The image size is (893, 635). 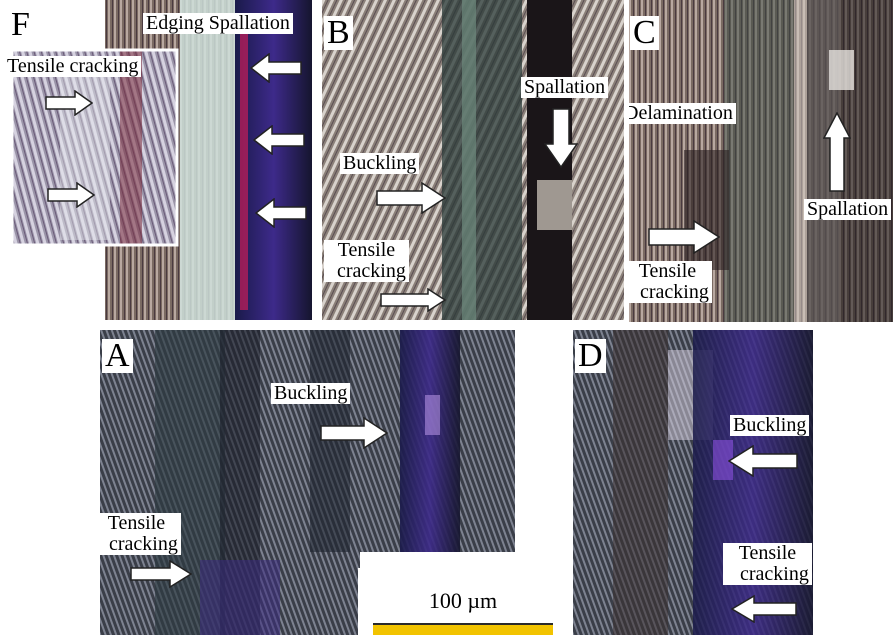 I want to click on tensile-cracking-annotation-D: Tensile cracking, so click(x=767, y=564).